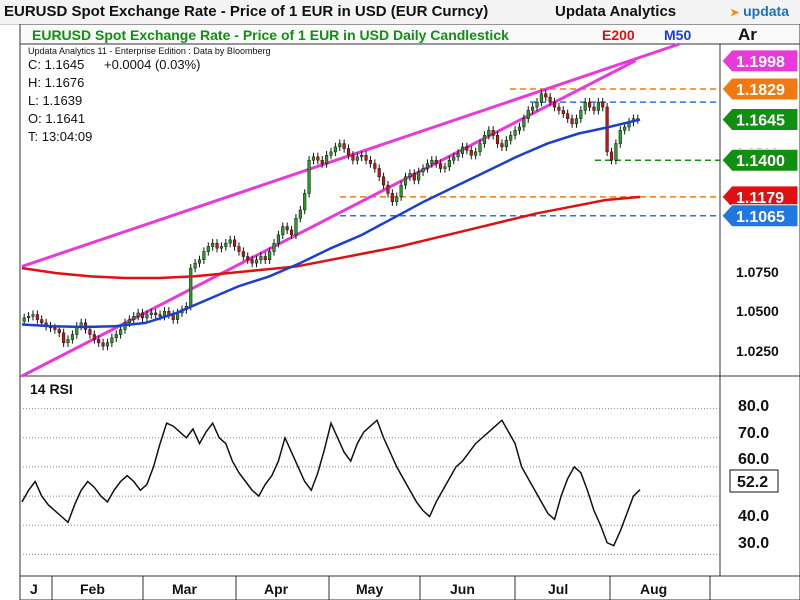  What do you see at coordinates (56, 64) in the screenshot?
I see `ohlc-close: C: 1.1645` at bounding box center [56, 64].